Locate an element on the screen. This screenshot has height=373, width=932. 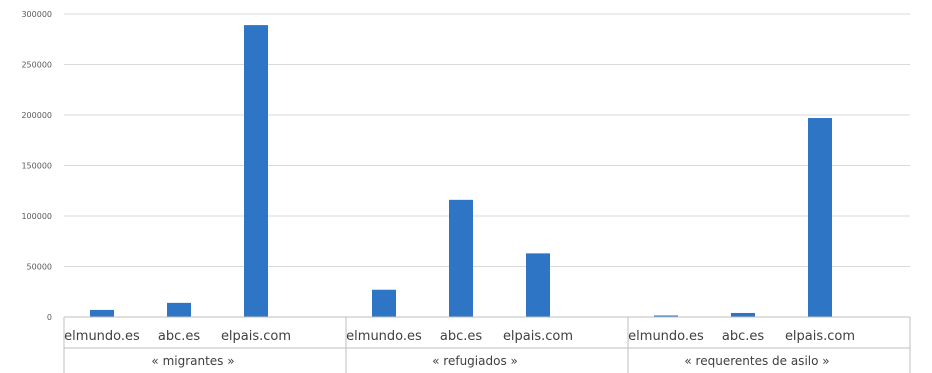
y-tick-label: 0 is located at coordinates (49, 317).